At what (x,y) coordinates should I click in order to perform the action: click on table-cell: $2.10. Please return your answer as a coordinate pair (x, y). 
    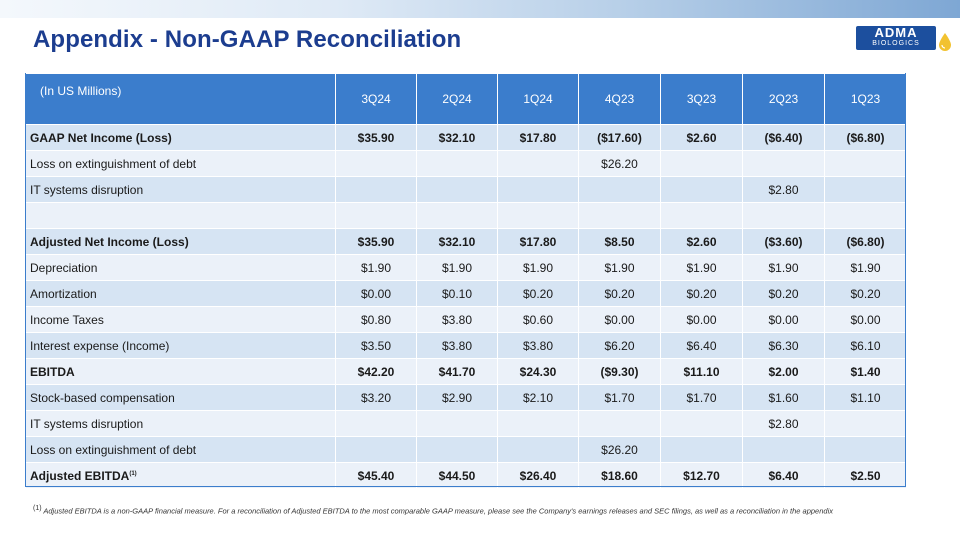
    Looking at the image, I should click on (538, 397).